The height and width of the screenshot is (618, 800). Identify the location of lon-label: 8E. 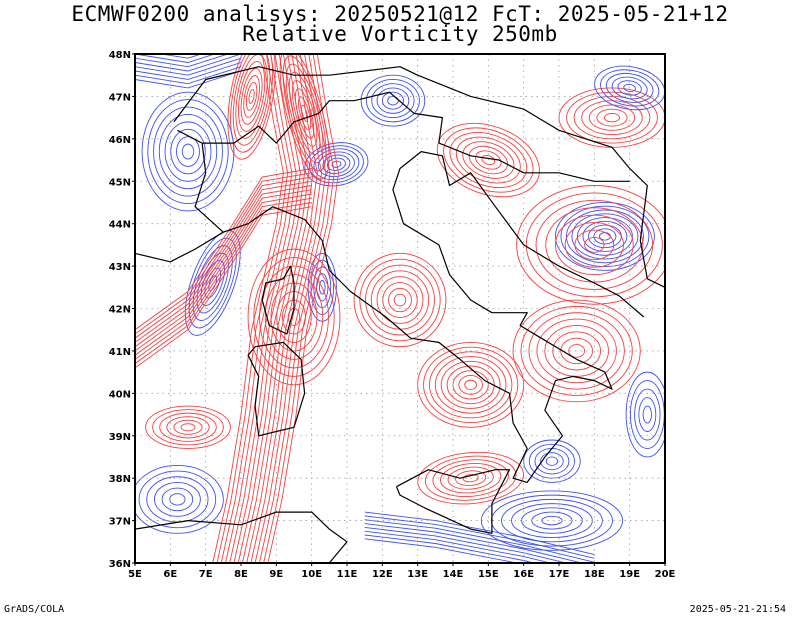
(241, 574).